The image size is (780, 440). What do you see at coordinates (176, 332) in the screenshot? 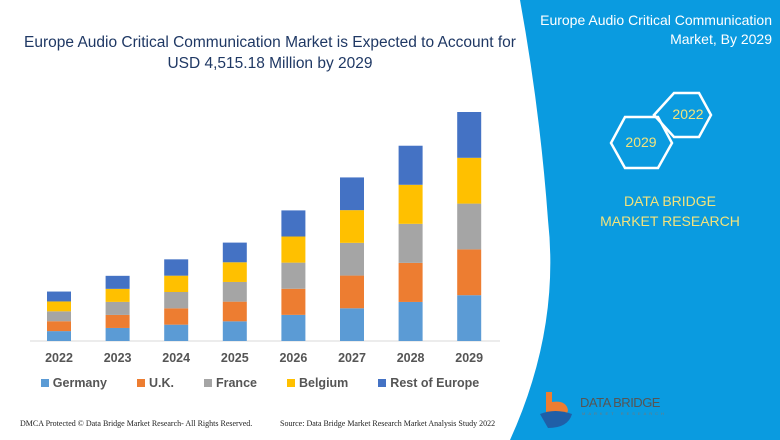
I see `bar-2024-germany` at bounding box center [176, 332].